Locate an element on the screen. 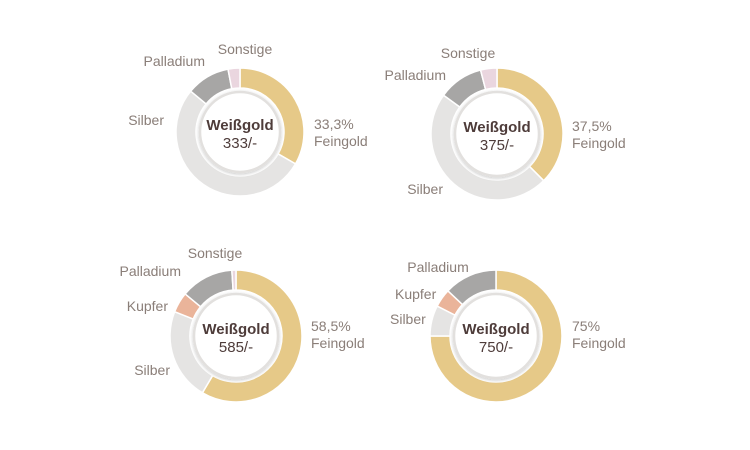 This screenshot has height=450, width=750. center-value: 333/- is located at coordinates (240, 143).